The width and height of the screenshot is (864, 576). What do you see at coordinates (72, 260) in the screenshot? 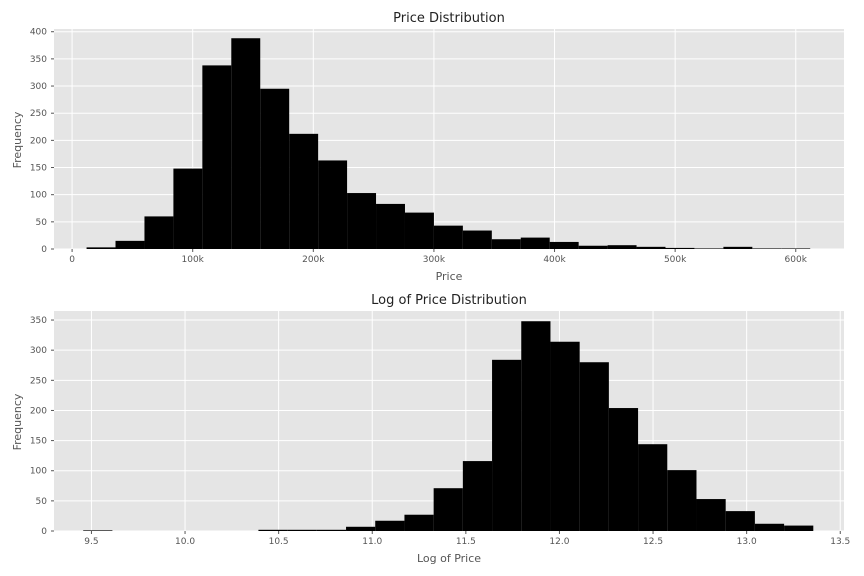
I see `x-tick-label: 0` at bounding box center [72, 260].